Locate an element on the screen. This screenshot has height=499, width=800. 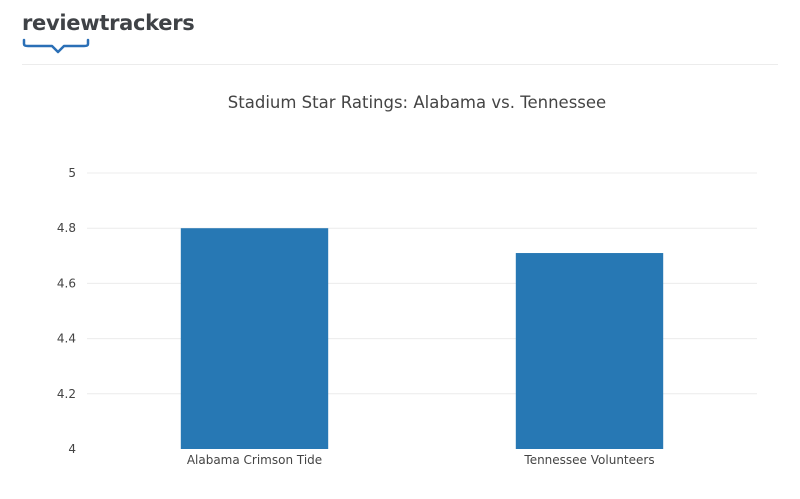
y-tick-label: 5 is located at coordinates (72, 173).